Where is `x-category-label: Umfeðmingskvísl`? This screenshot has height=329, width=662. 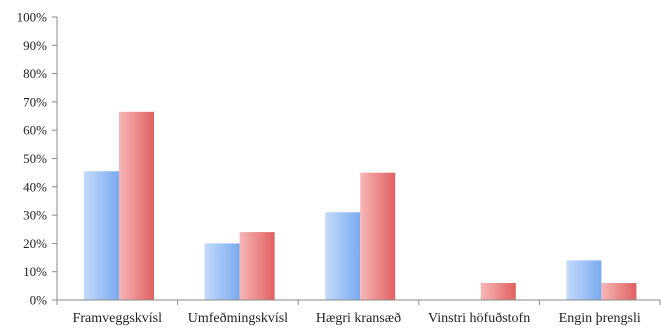
x-category-label: Umfeðmingskvísl is located at coordinates (238, 318).